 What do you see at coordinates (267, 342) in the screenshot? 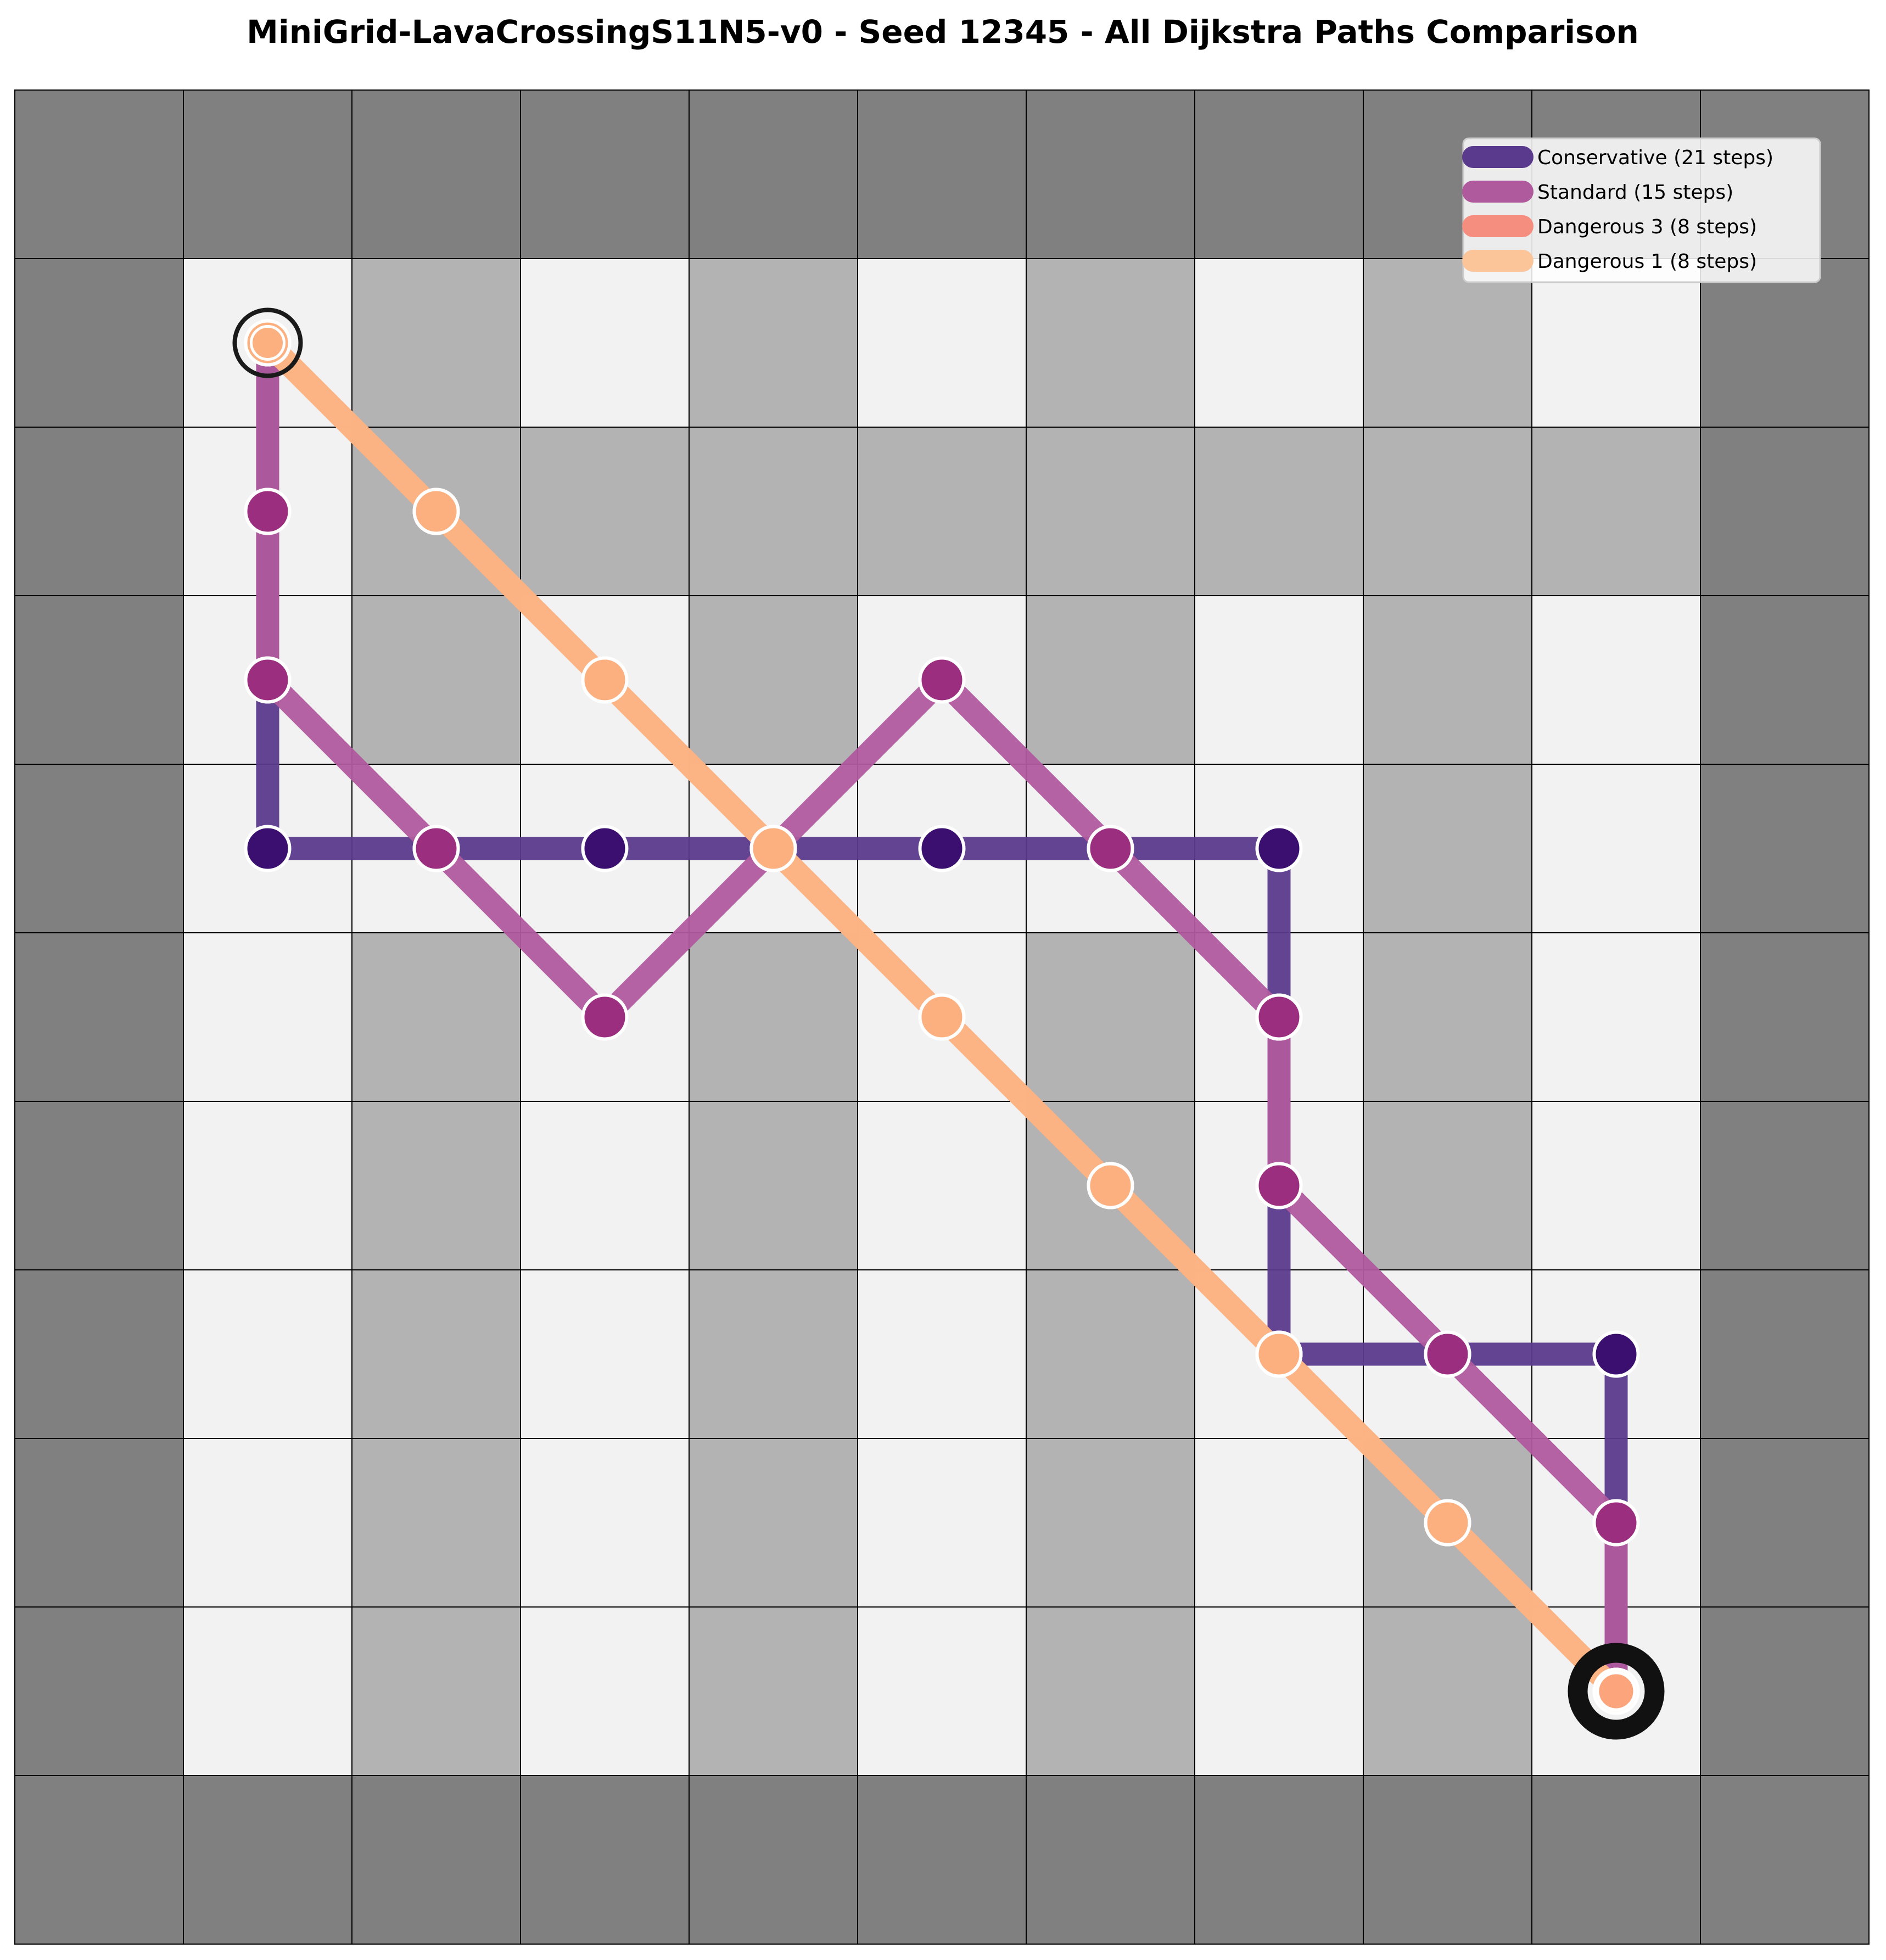
I see `start-marker` at bounding box center [267, 342].